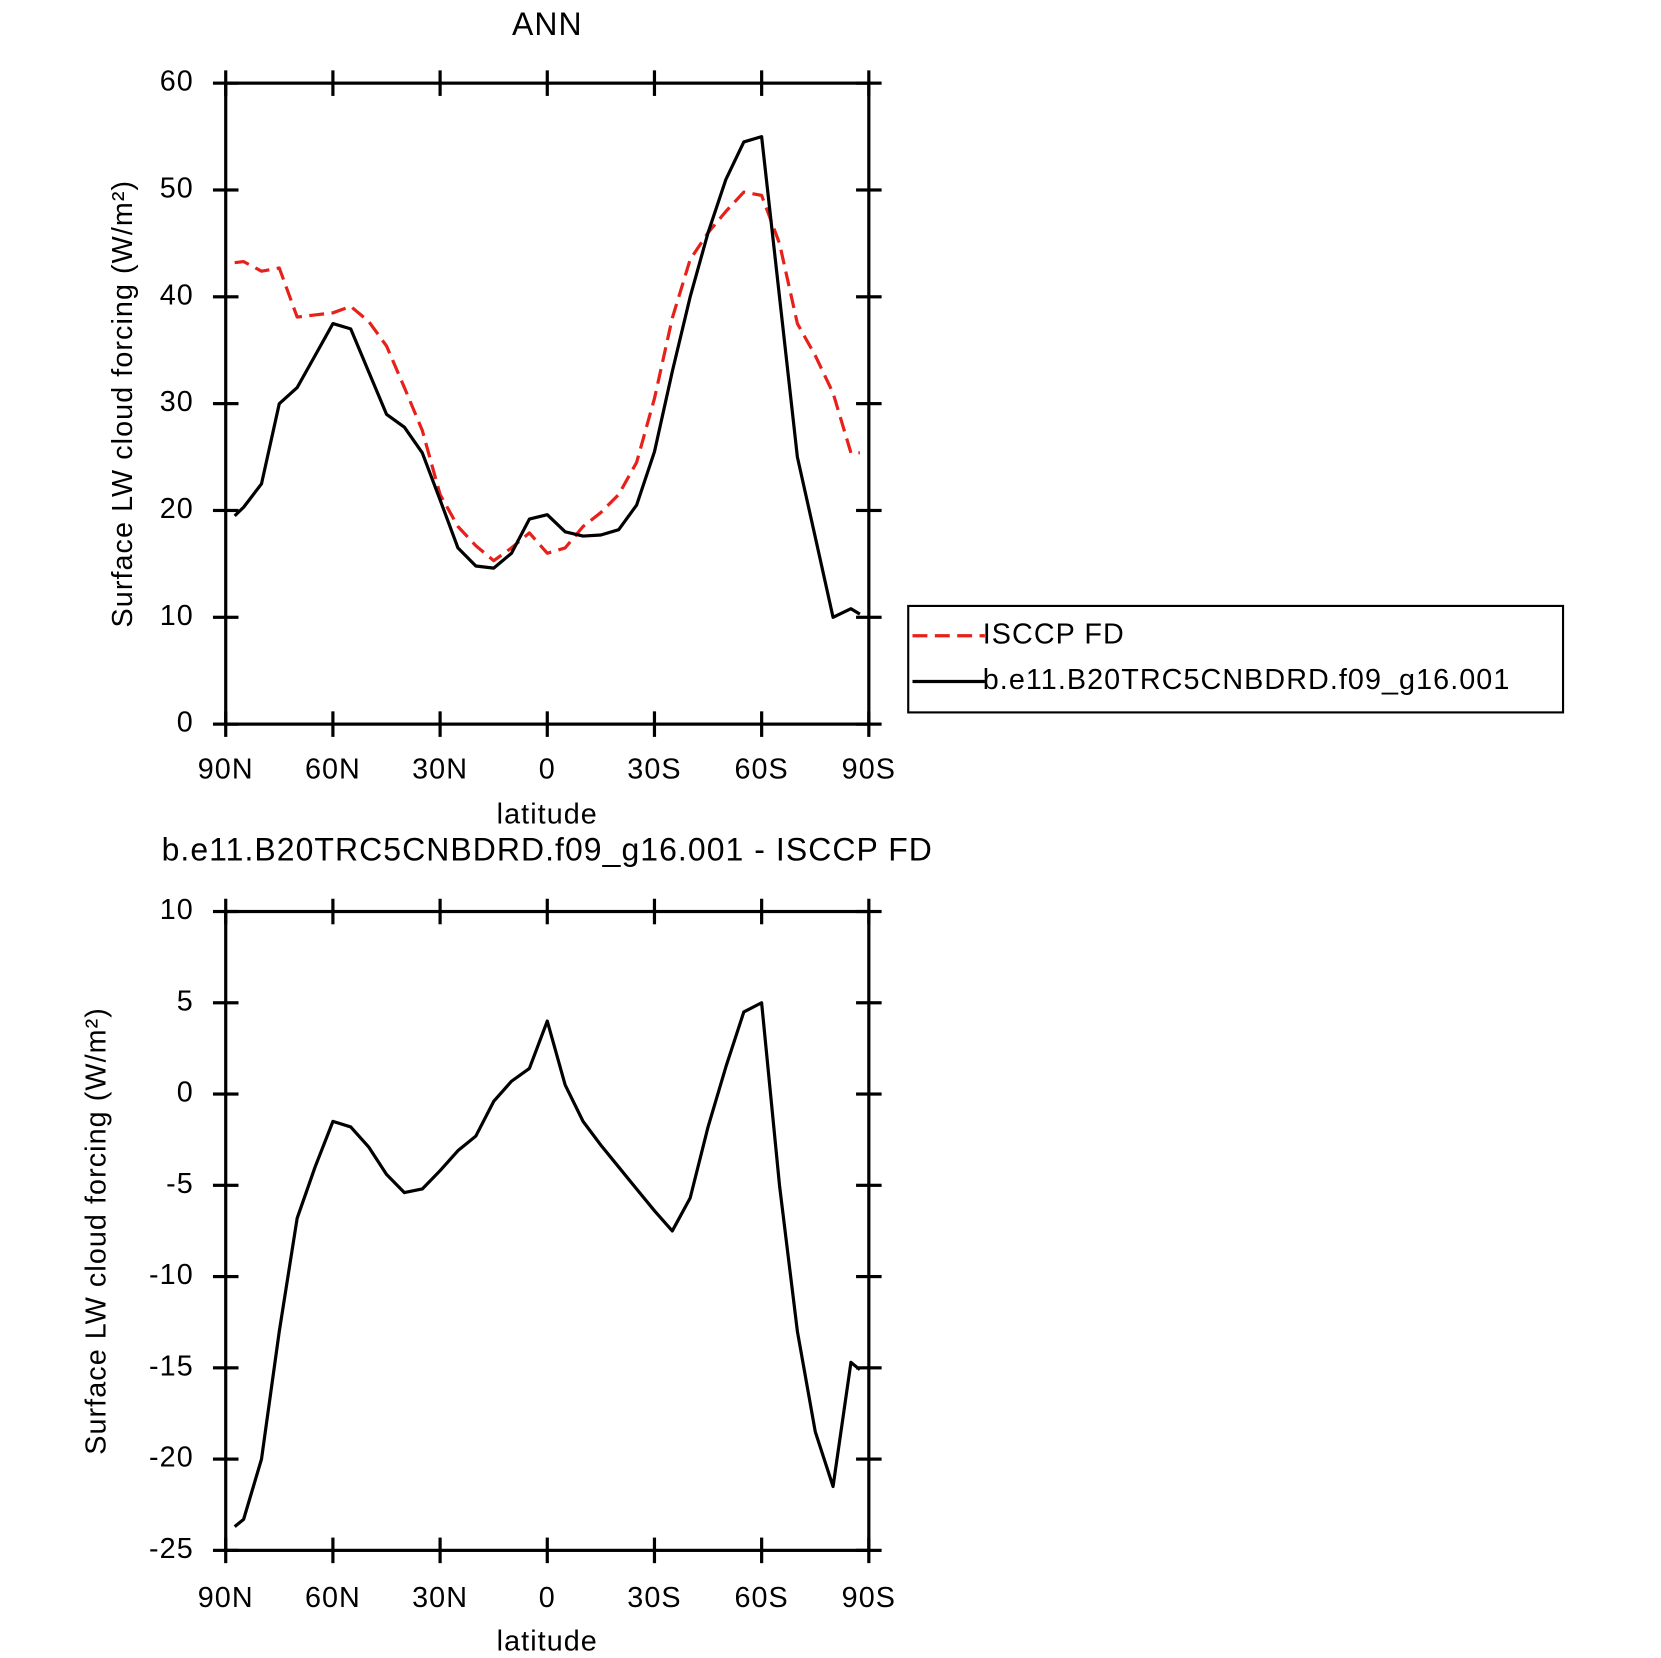 This screenshot has width=1661, height=1658. What do you see at coordinates (1054, 634) in the screenshot?
I see `legend-label: ISCCP FD` at bounding box center [1054, 634].